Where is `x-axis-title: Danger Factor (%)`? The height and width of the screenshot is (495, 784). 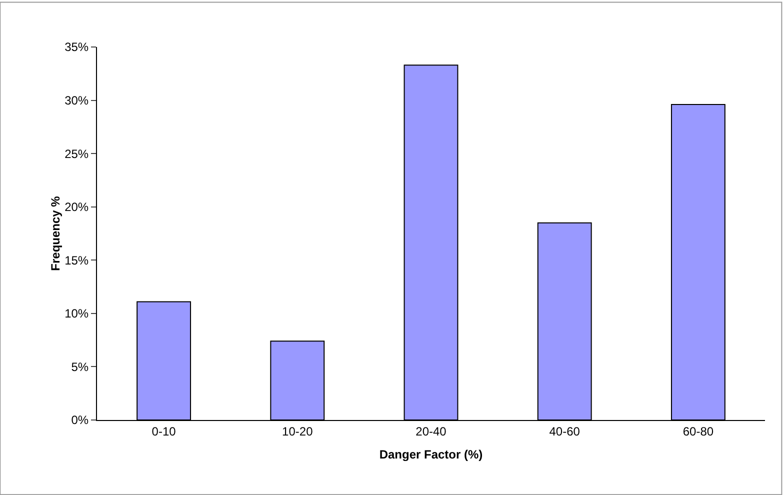 x-axis-title: Danger Factor (%) is located at coordinates (431, 454).